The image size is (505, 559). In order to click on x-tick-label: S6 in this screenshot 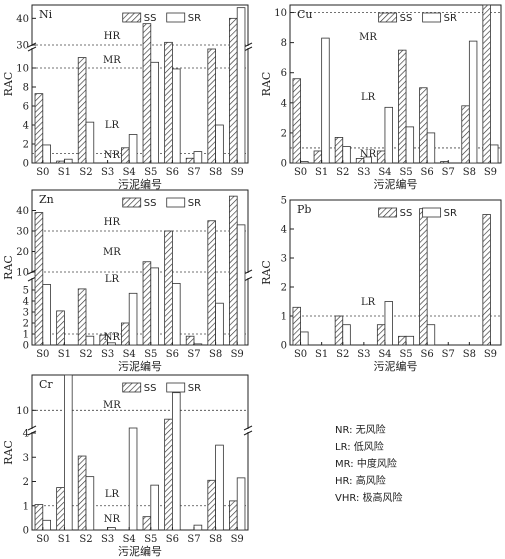, I will do `click(172, 172)`.